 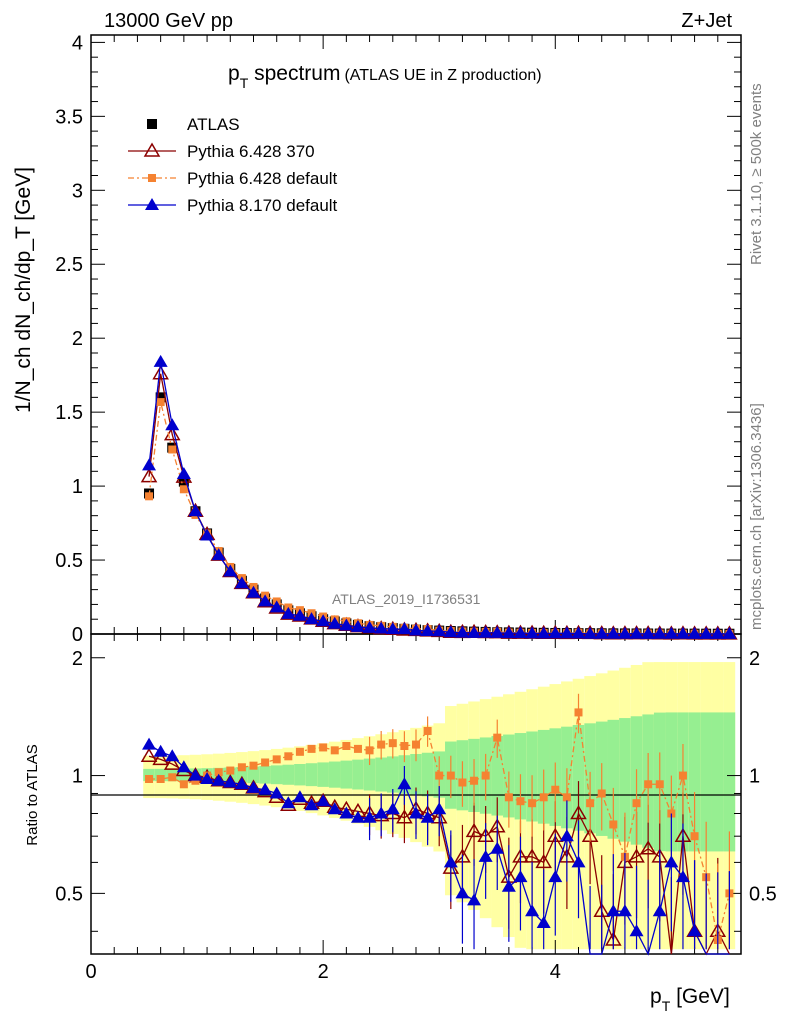 I want to click on main-ytick-label: 1.5, so click(x=69, y=413).